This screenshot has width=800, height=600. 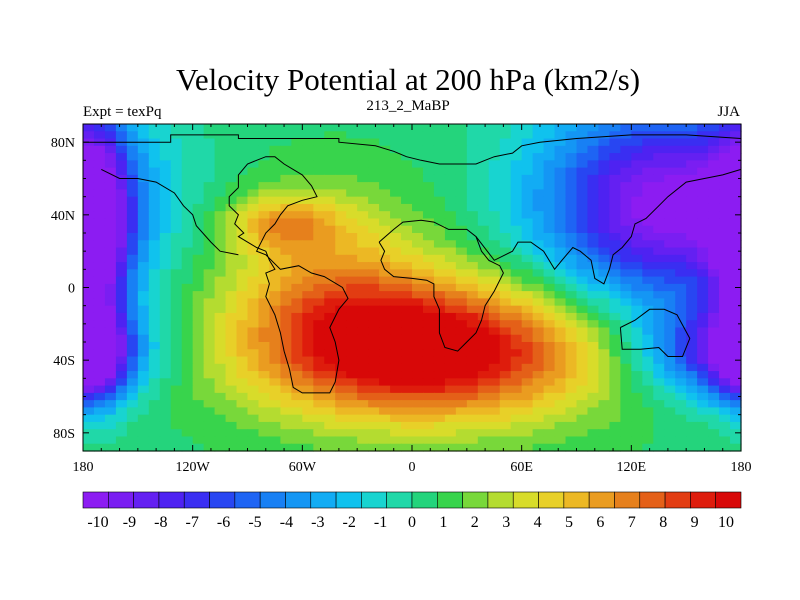 What do you see at coordinates (193, 467) in the screenshot?
I see `x-tick-label: 120W` at bounding box center [193, 467].